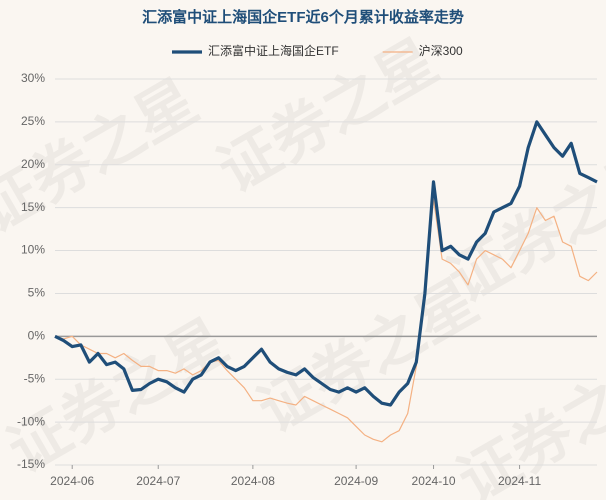 This screenshot has width=606, height=500. I want to click on y-tick-label: -15%, so click(31, 464).